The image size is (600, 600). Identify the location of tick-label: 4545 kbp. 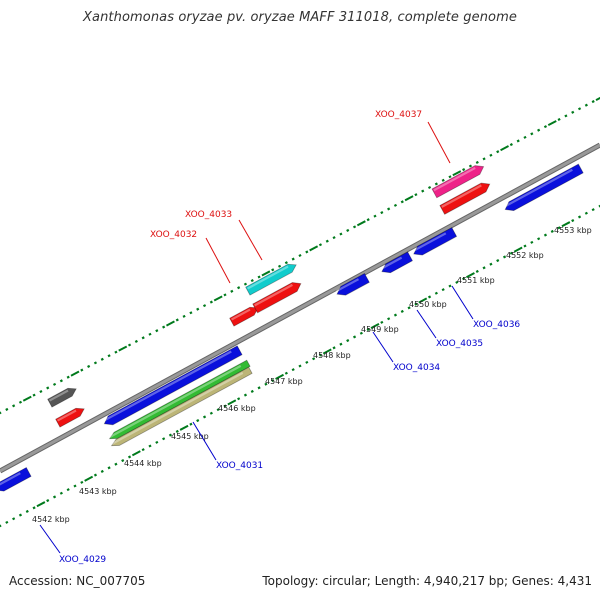
(190, 436).